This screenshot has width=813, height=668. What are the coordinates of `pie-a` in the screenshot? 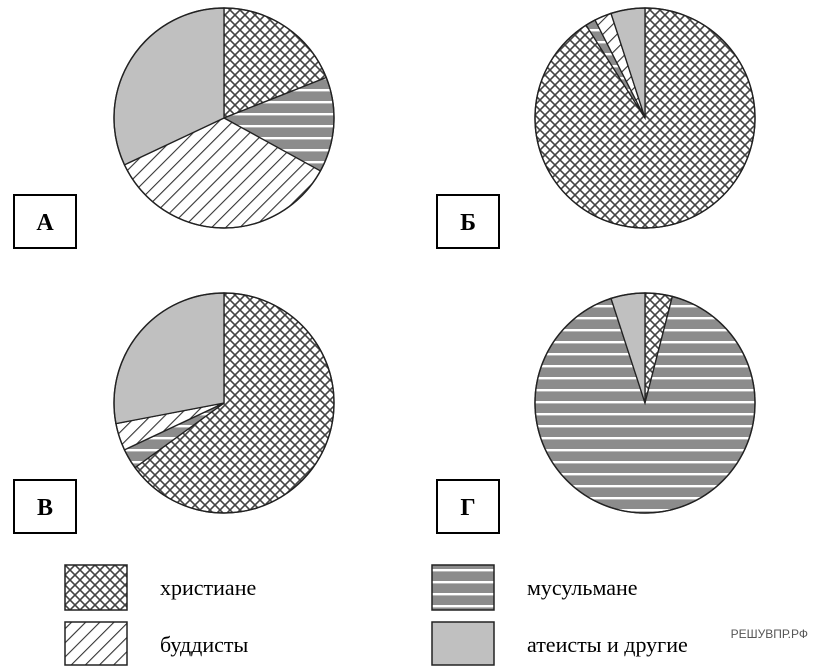 It's located at (224, 118).